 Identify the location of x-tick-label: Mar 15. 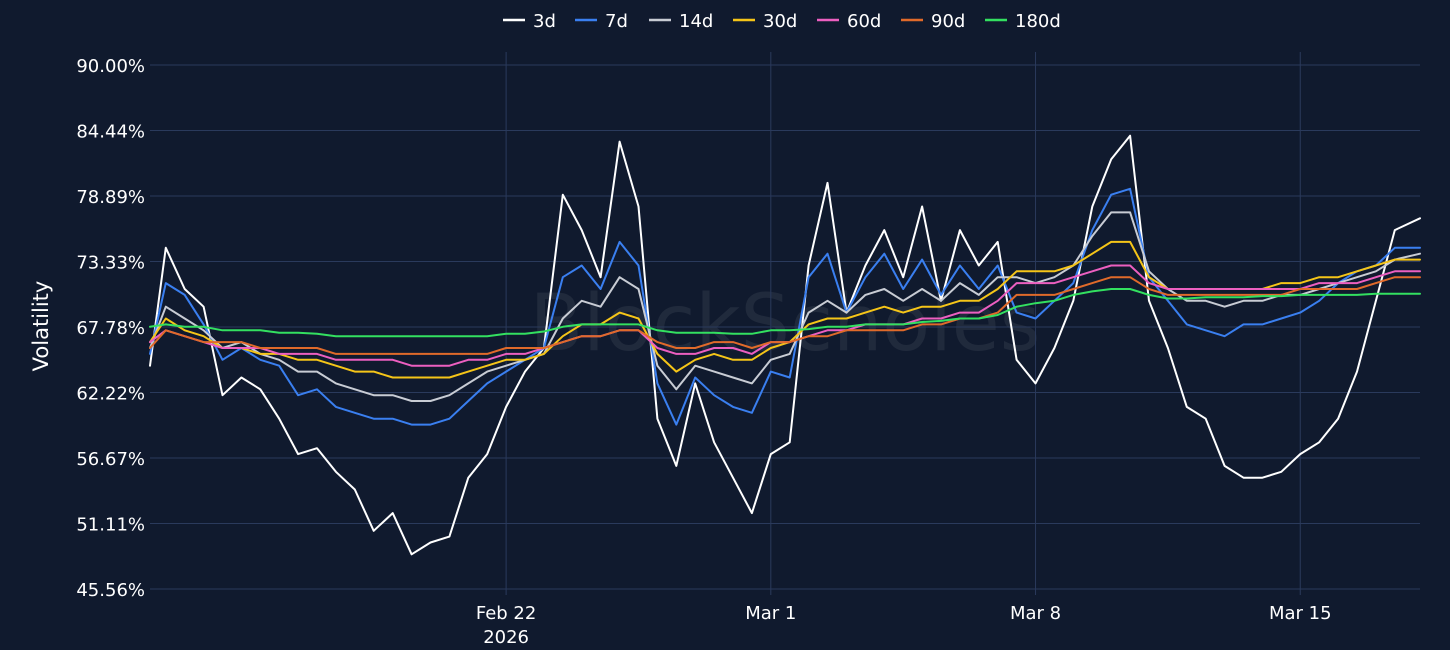
(1300, 613).